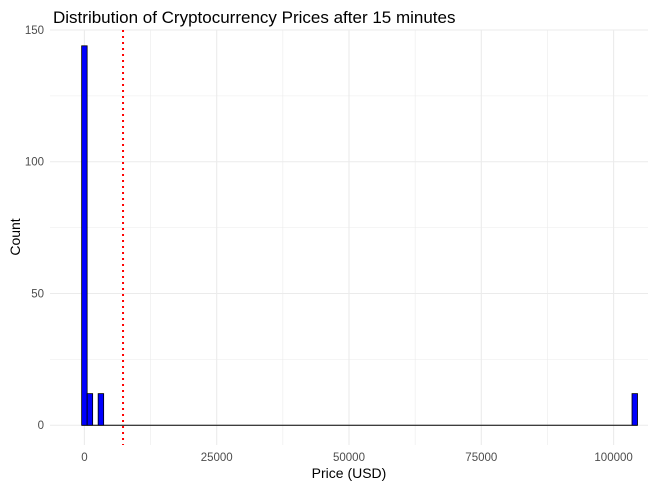  Describe the element at coordinates (84, 458) in the screenshot. I see `x-tick-label: 0` at that location.